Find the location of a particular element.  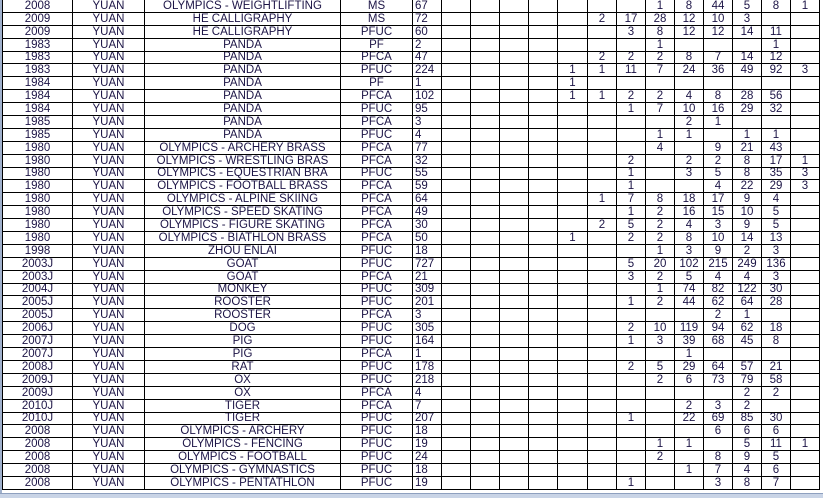

year-cell: 1983 is located at coordinates (37, 70).